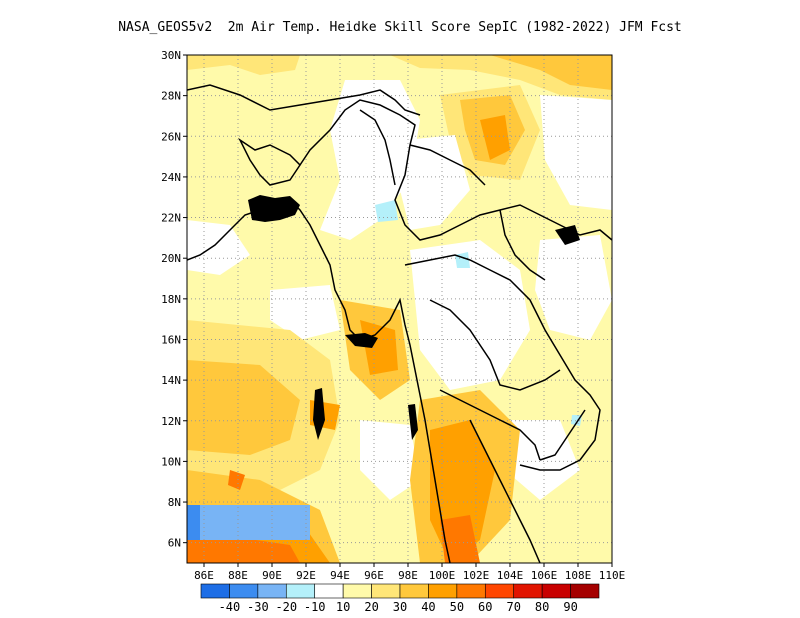  Describe the element at coordinates (174, 543) in the screenshot. I see `y-tick-label: 6N` at that location.